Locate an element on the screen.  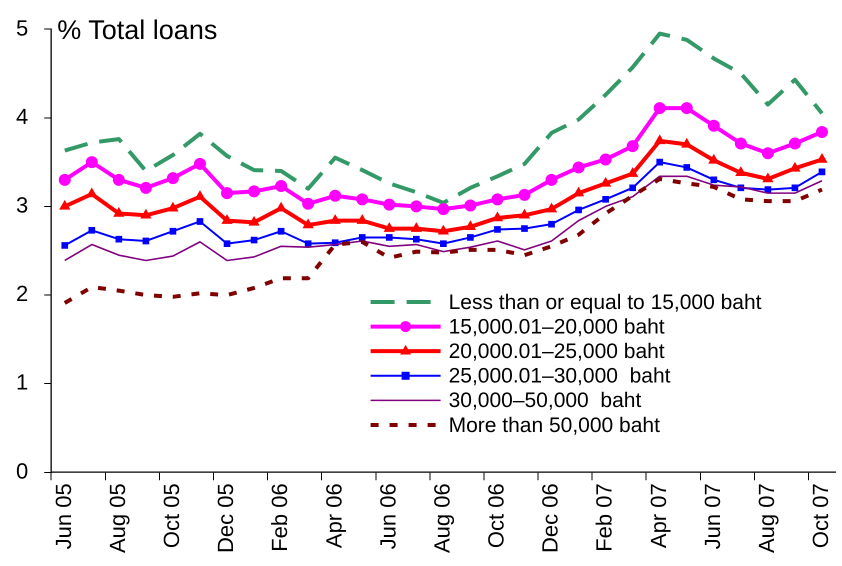
x-tick-label: Apr 06 is located at coordinates (333, 515).